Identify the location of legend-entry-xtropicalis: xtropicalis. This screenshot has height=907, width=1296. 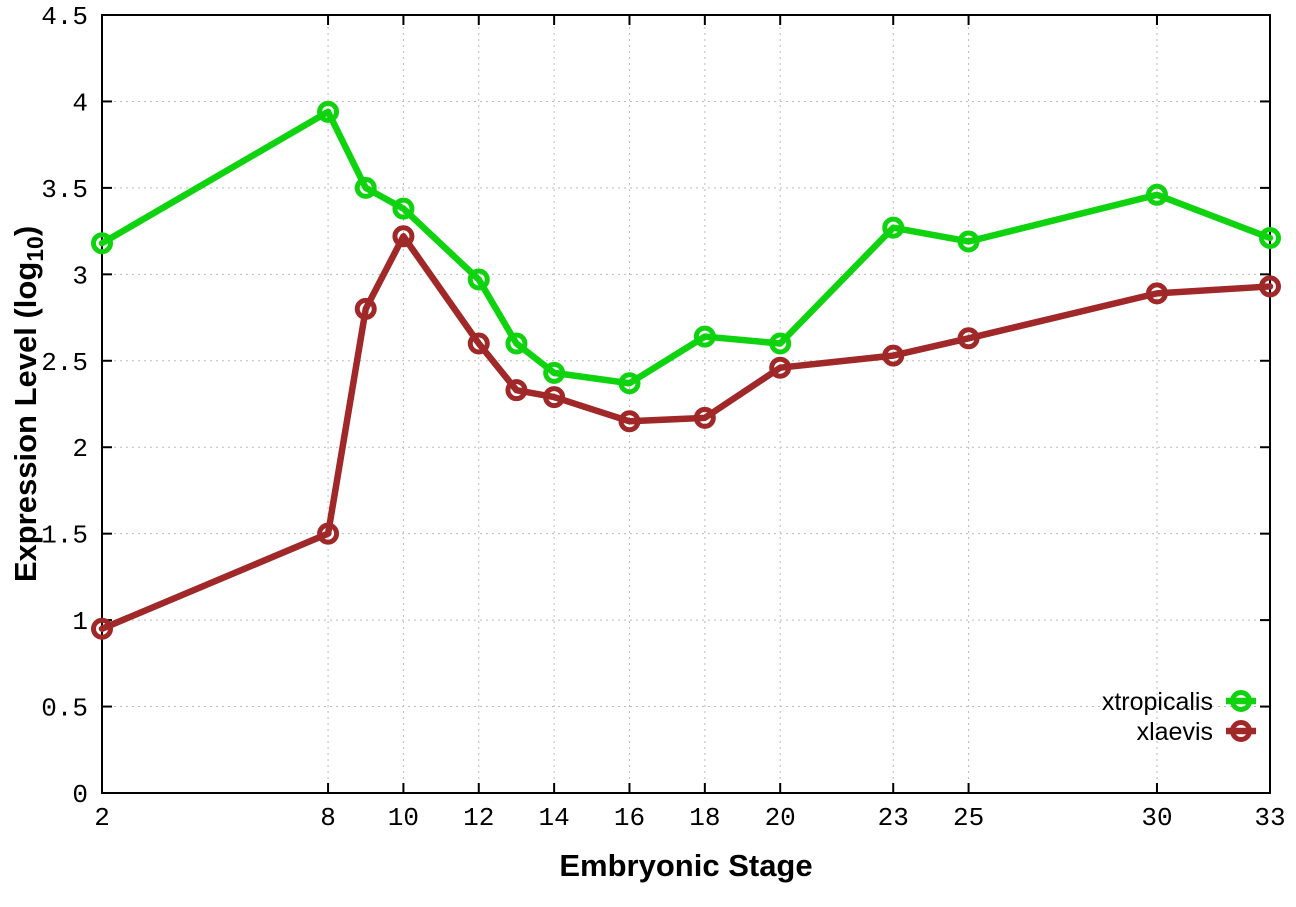
(1179, 702).